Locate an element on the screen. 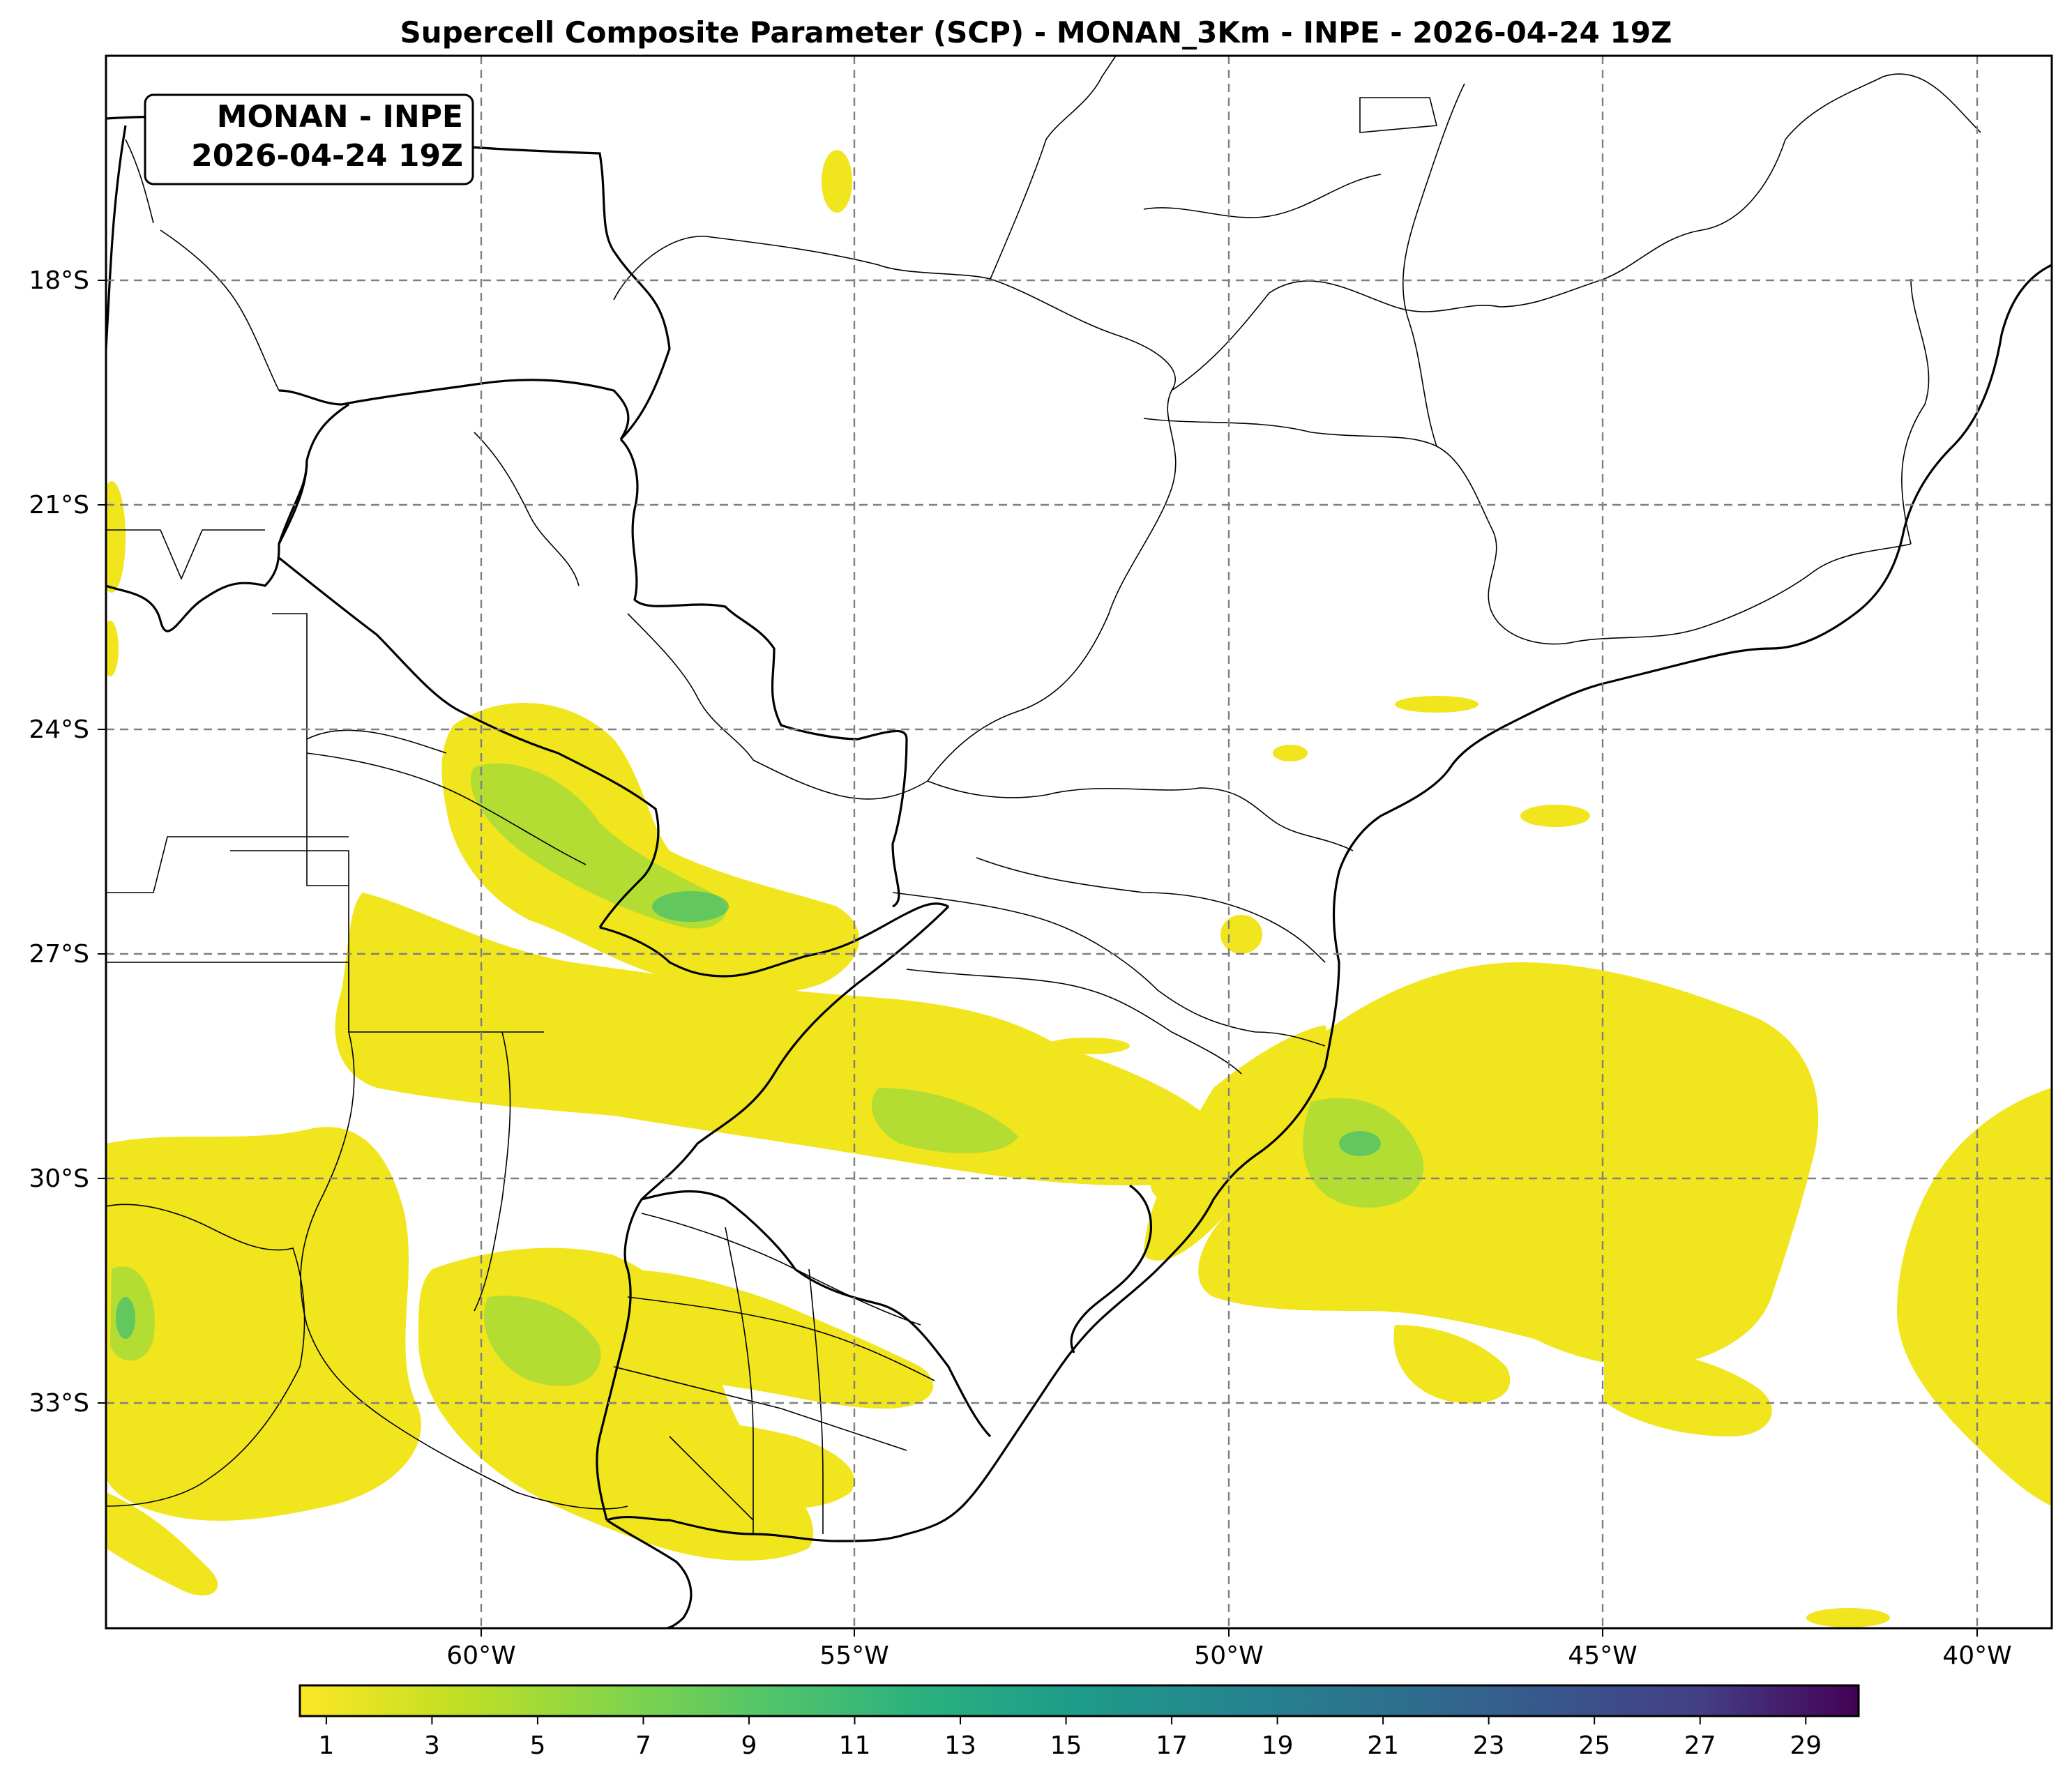 The height and width of the screenshot is (1783, 2072). scp-area-west is located at coordinates (263, 1324).